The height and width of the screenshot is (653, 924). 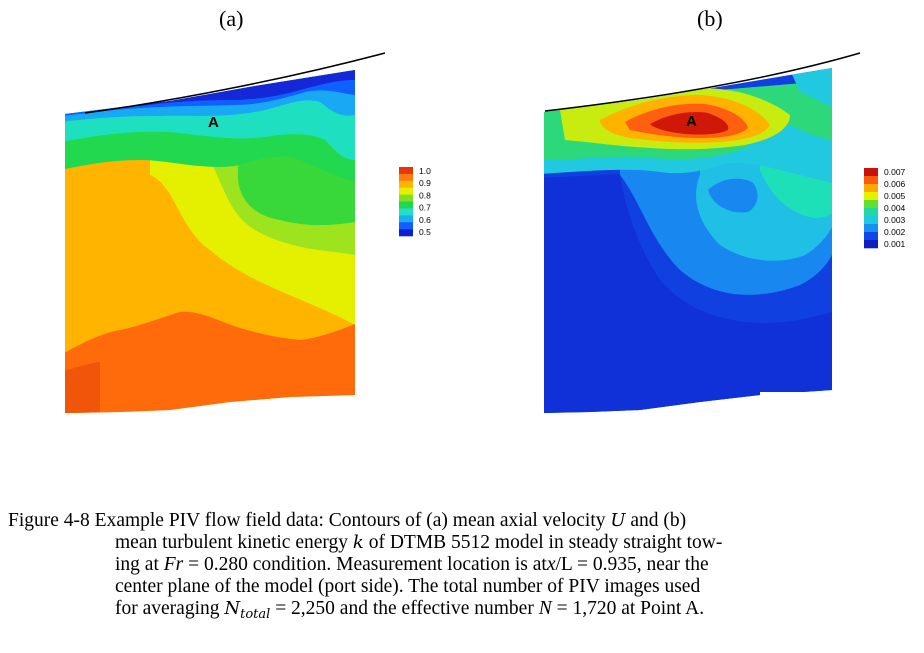 I want to click on point-a-label-b: A, so click(x=691, y=121).